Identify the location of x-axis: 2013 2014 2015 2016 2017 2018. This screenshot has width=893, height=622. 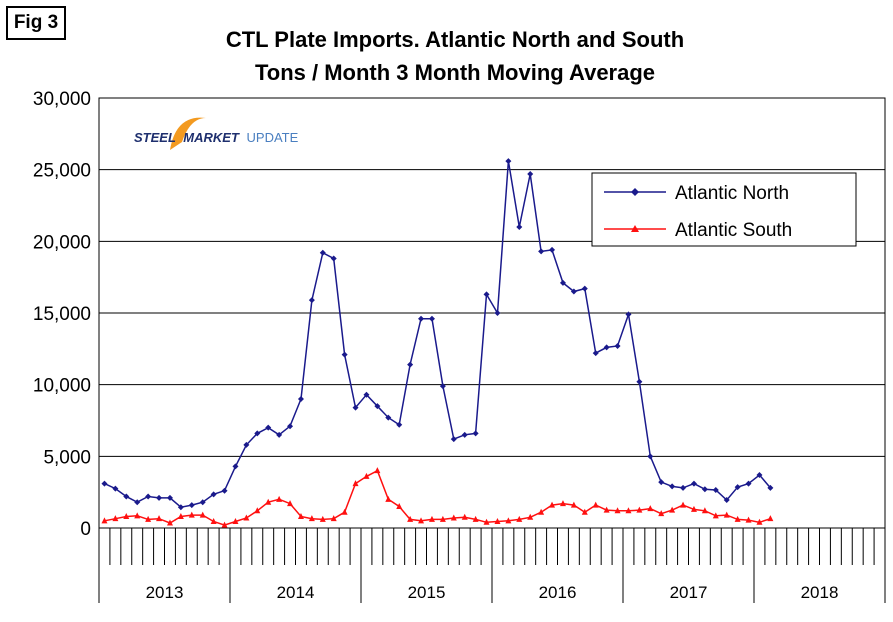
(492, 565).